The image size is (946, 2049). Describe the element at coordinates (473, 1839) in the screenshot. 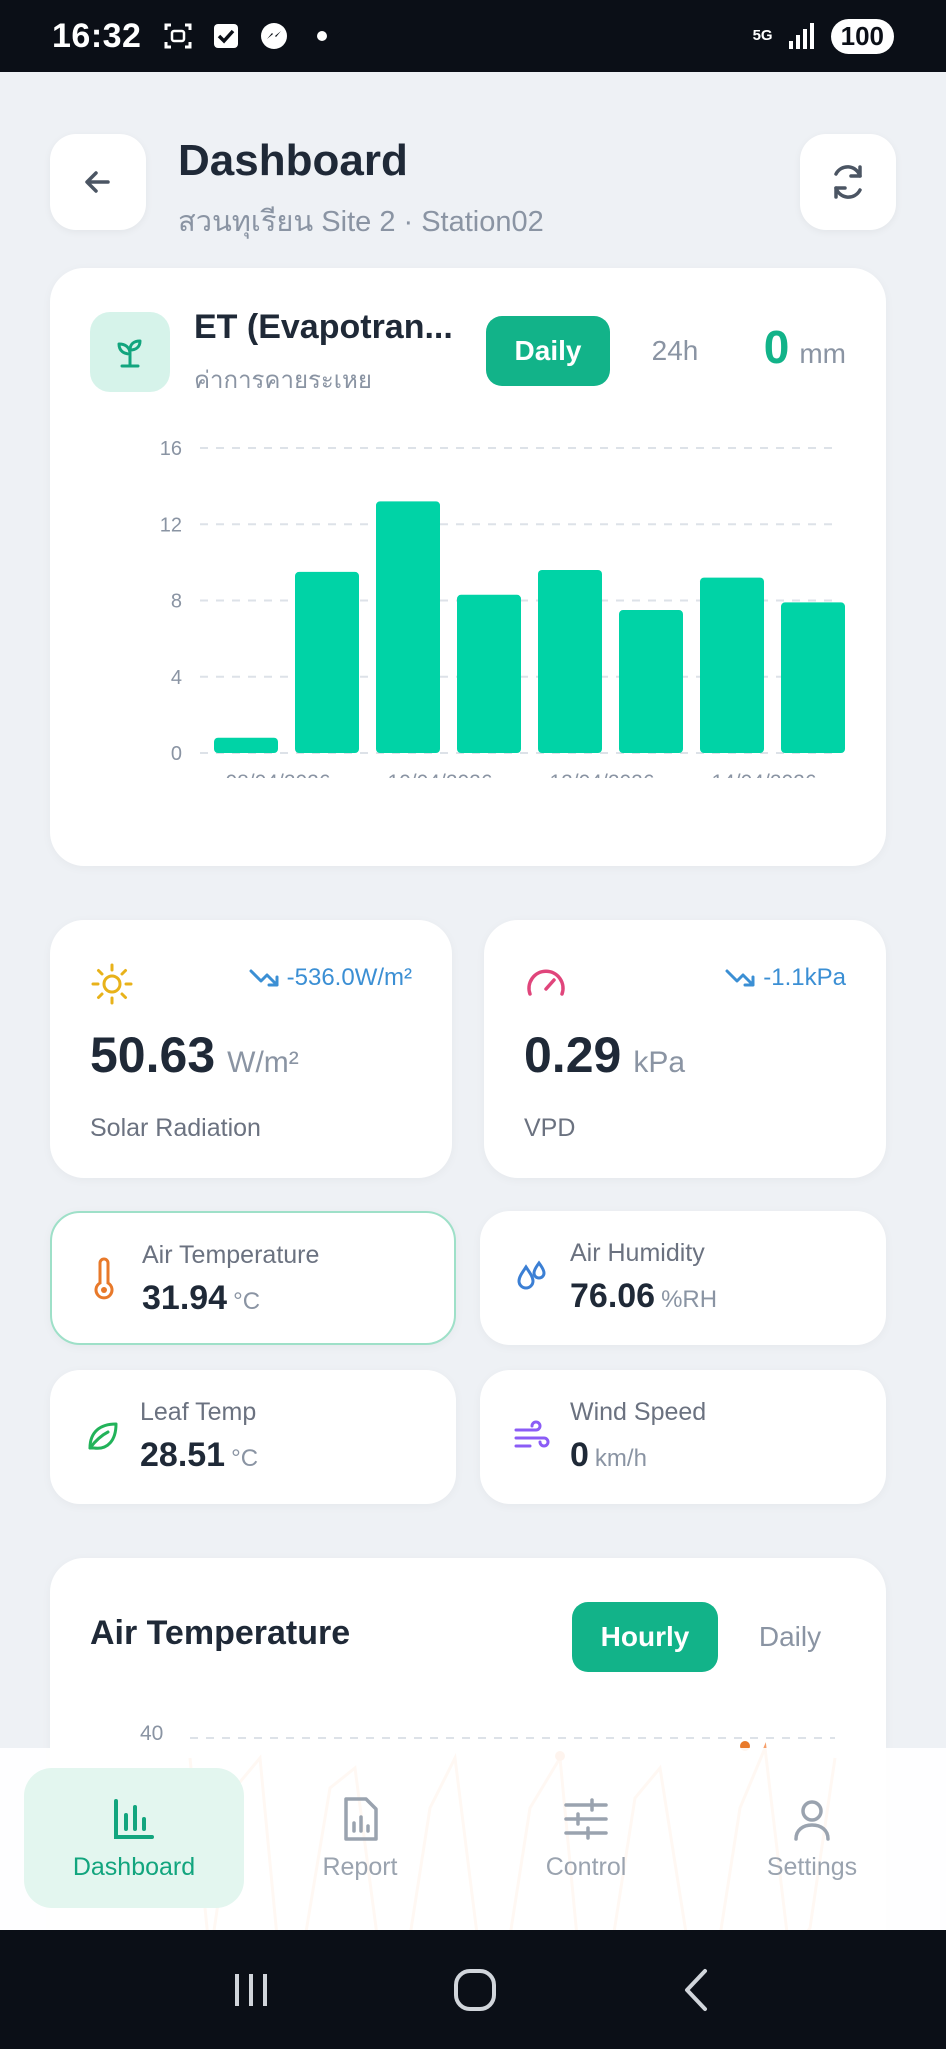

I see `bottom-navigation: Dashboard Report Control Settings` at that location.